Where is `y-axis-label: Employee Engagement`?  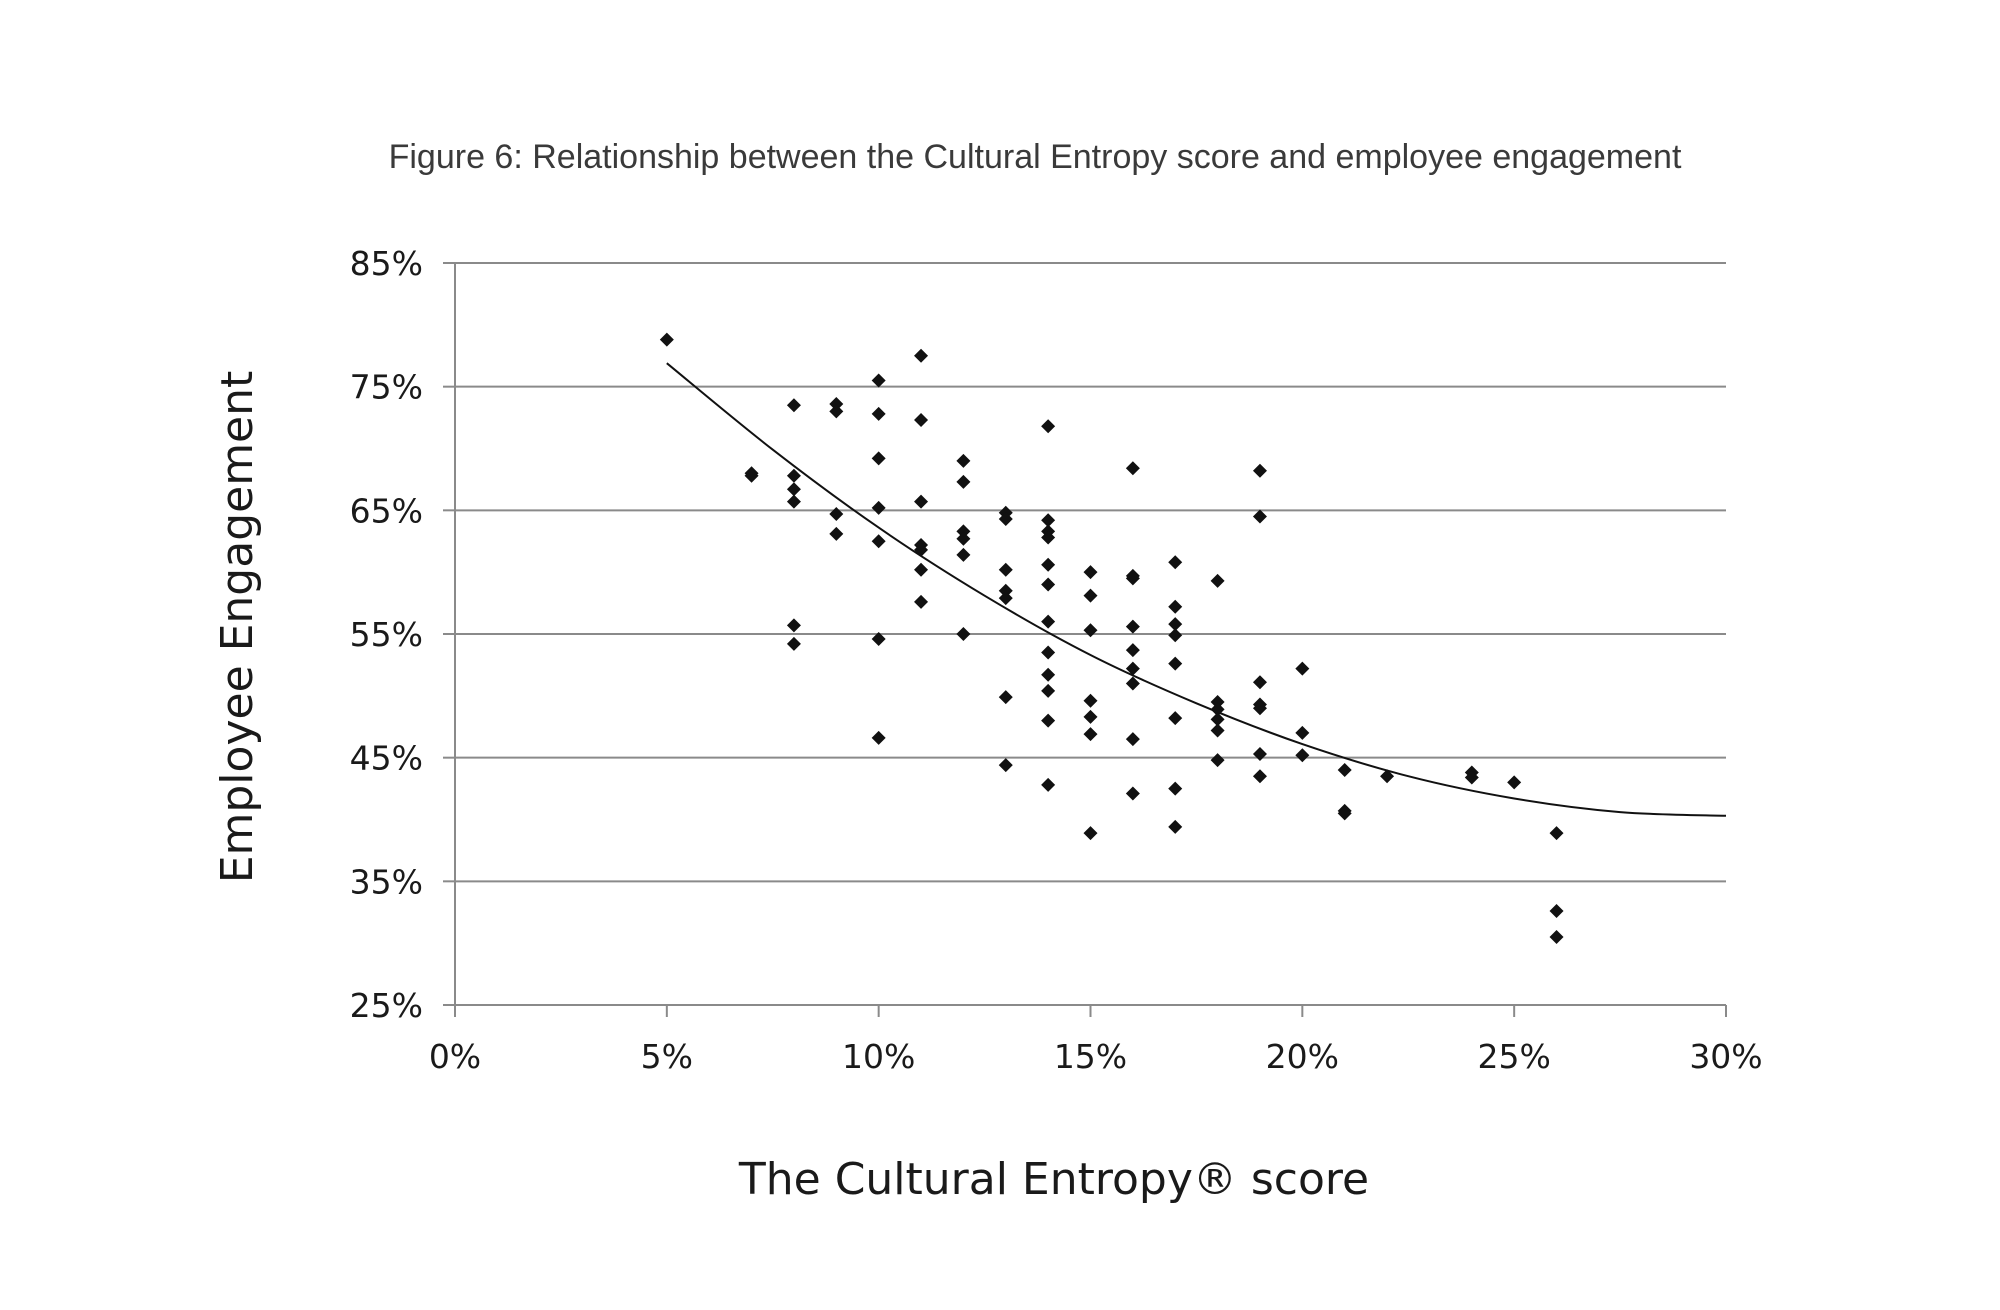 y-axis-label: Employee Engagement is located at coordinates (237, 627).